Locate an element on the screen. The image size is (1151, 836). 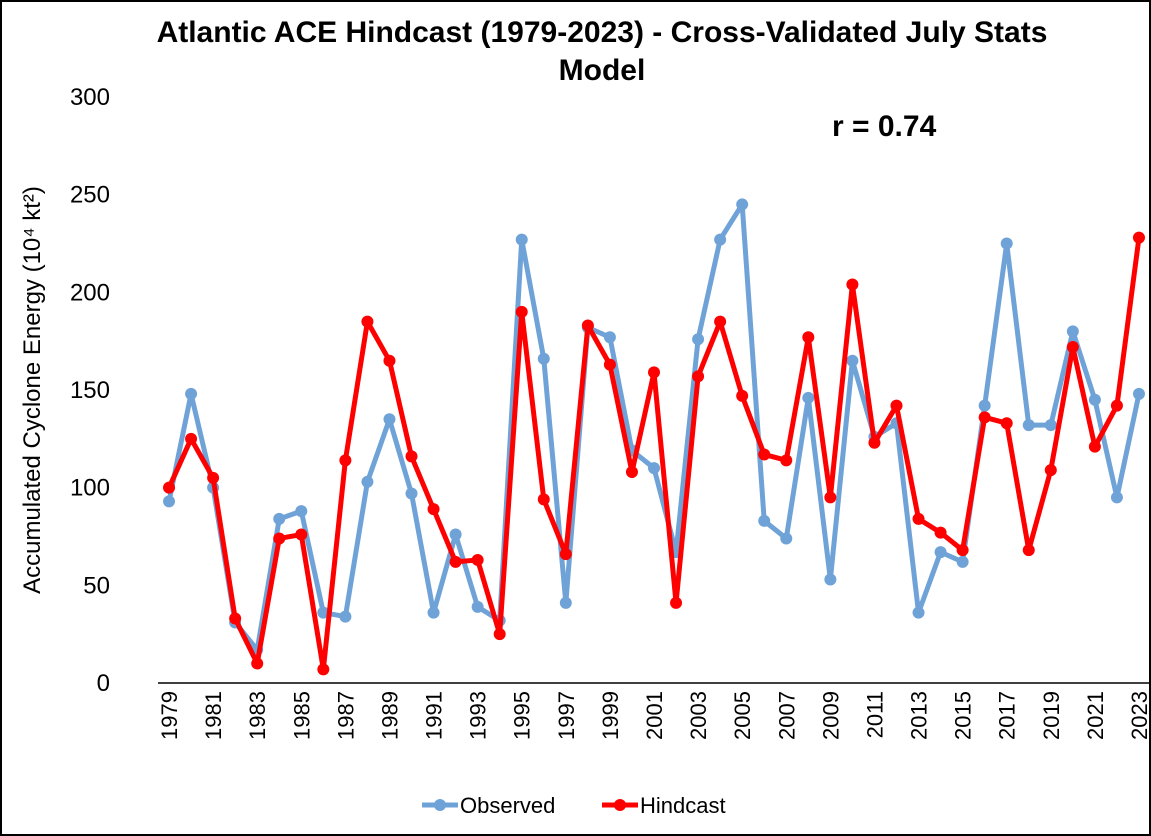
y-tick-label: 50 is located at coordinates (96, 585).